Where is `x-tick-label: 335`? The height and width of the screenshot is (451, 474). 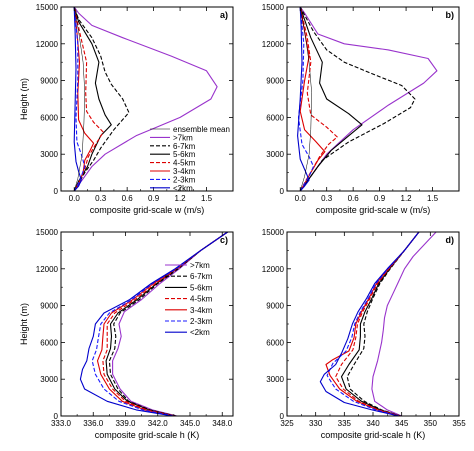
x-tick-label: 335 is located at coordinates (345, 423).